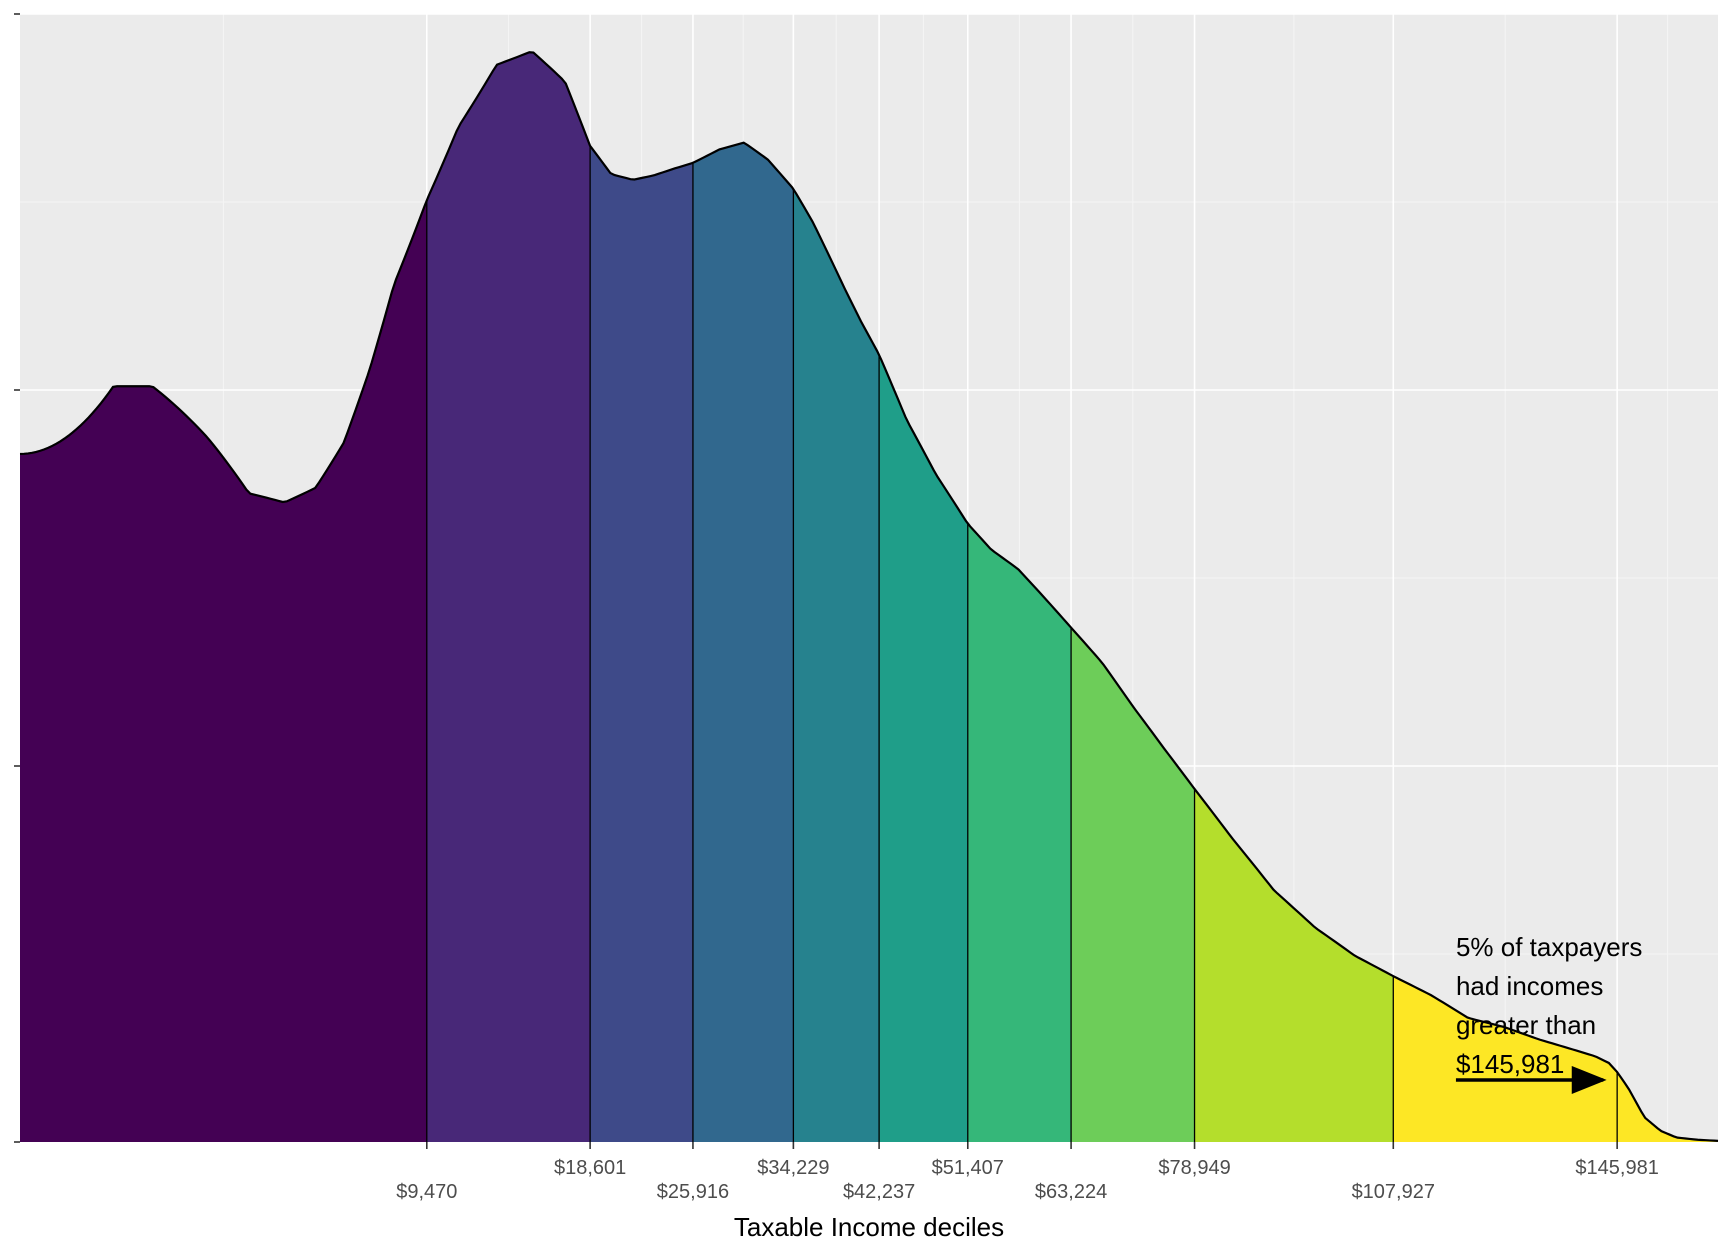 Image resolution: width=1728 pixels, height=1248 pixels. I want to click on annotation-line: $145,981, so click(1510, 1064).